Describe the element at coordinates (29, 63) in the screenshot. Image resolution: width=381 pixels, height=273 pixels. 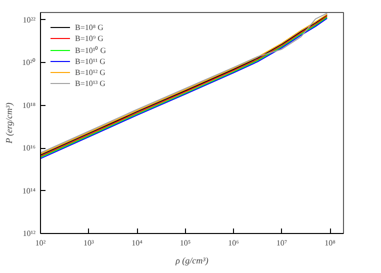
I see `y-tick-label: 10²⁰` at that location.